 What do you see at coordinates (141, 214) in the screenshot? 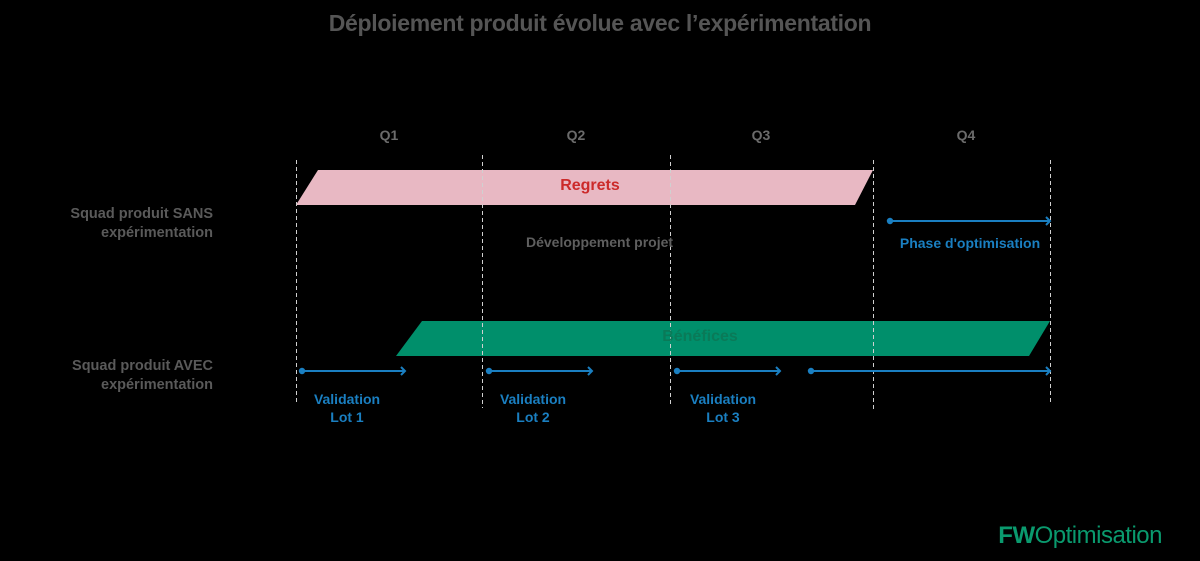
I see `row-label-sans-line1: Squad produit SANS` at bounding box center [141, 214].